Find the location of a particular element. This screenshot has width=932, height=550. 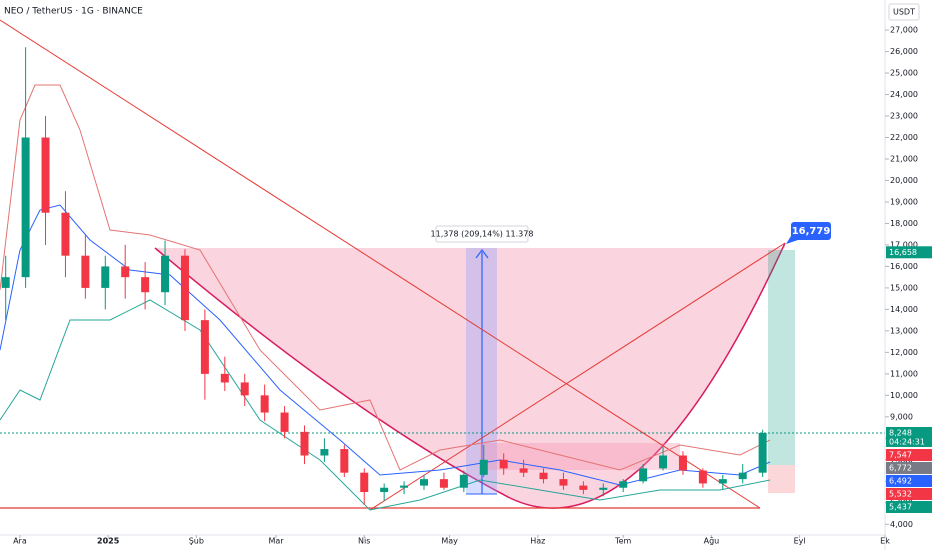

currency: USDT is located at coordinates (904, 12).